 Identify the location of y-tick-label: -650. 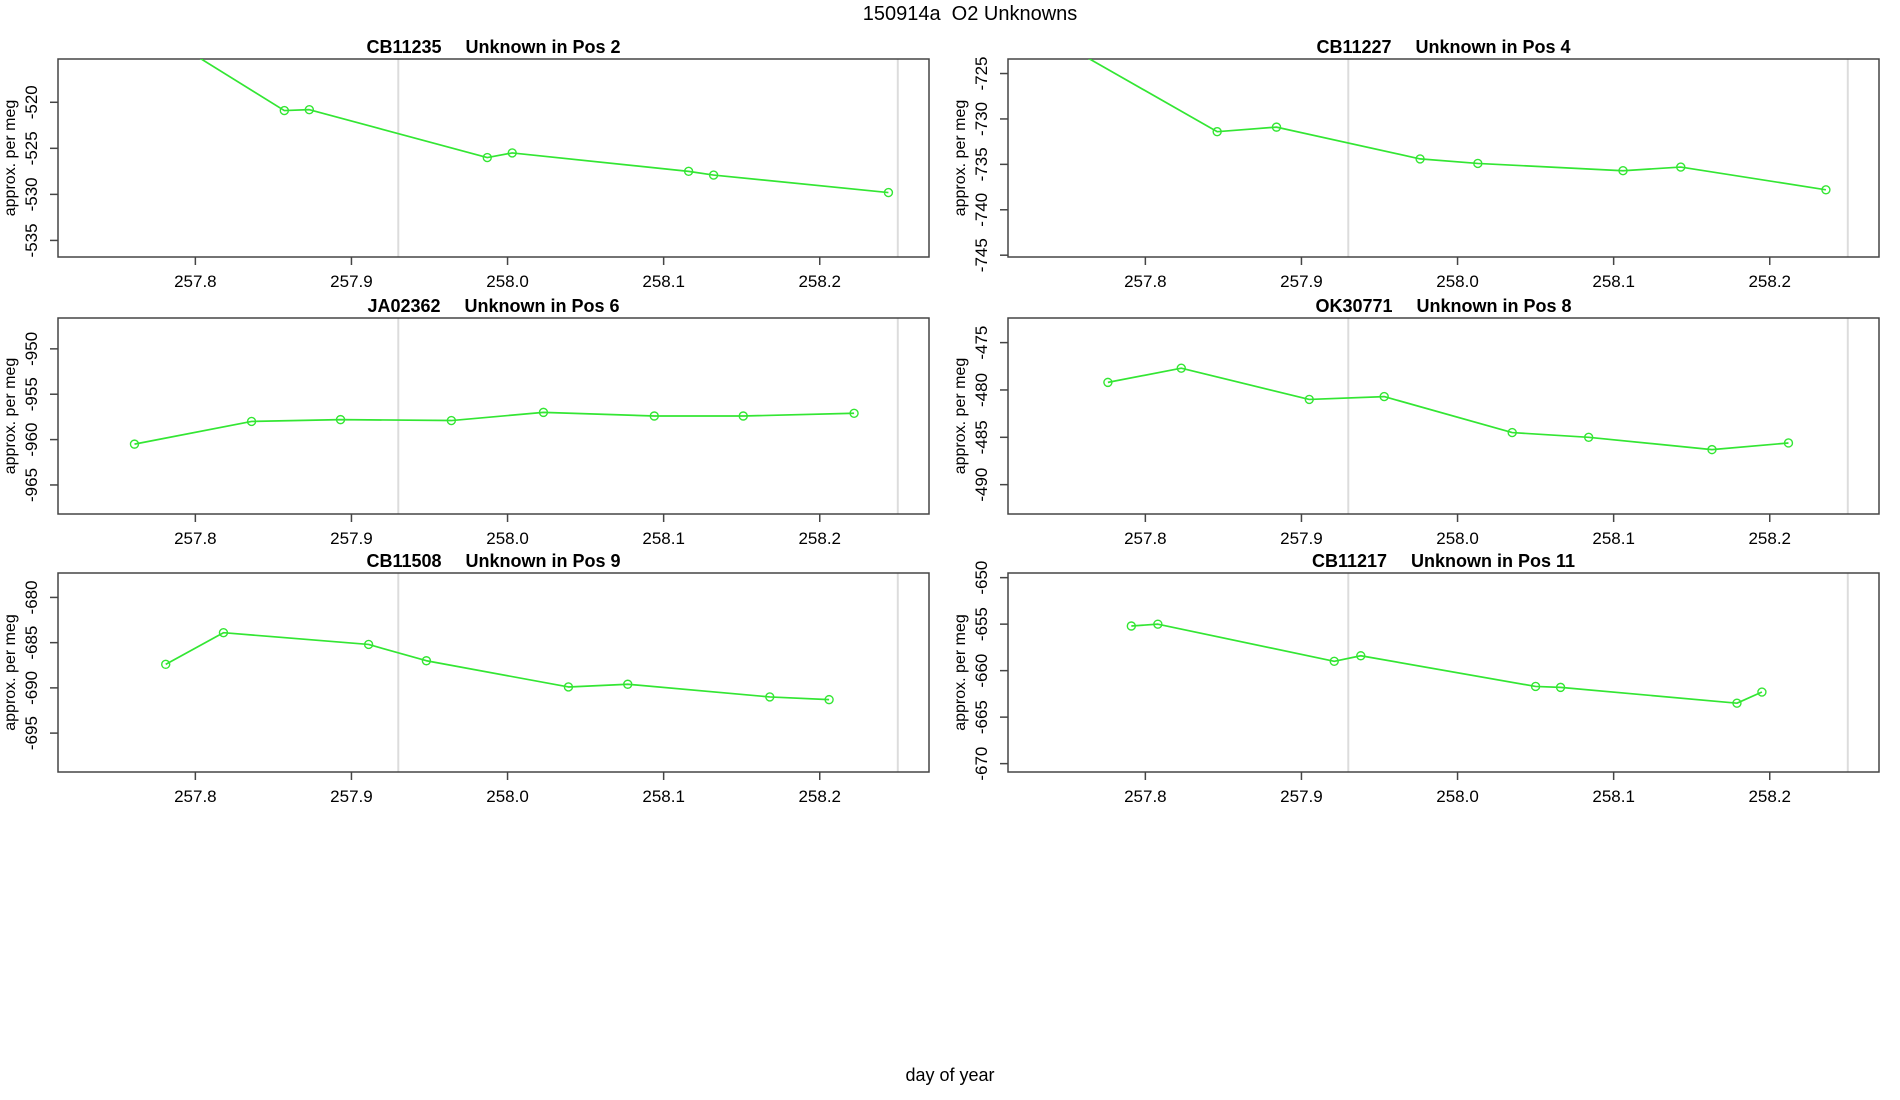
(981, 578).